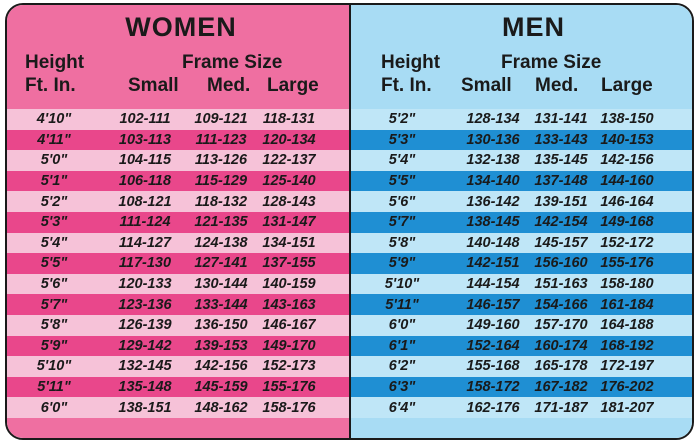 The image size is (700, 443). What do you see at coordinates (145, 160) in the screenshot?
I see `women-small-cell: 104-115` at bounding box center [145, 160].